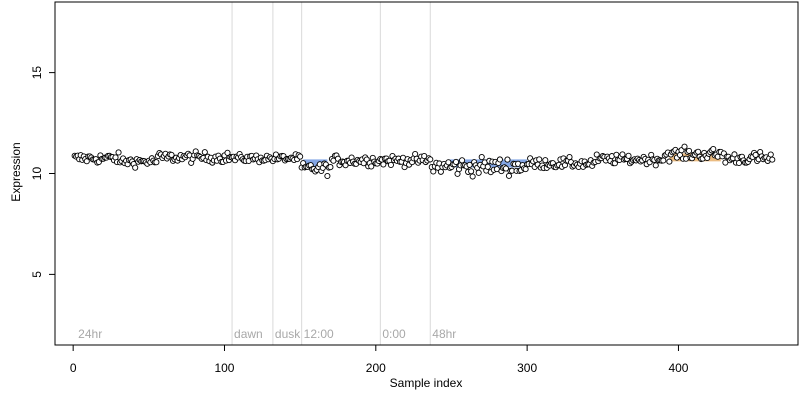 The width and height of the screenshot is (800, 400). Describe the element at coordinates (376, 368) in the screenshot. I see `x-tick-label-200: 200` at that location.